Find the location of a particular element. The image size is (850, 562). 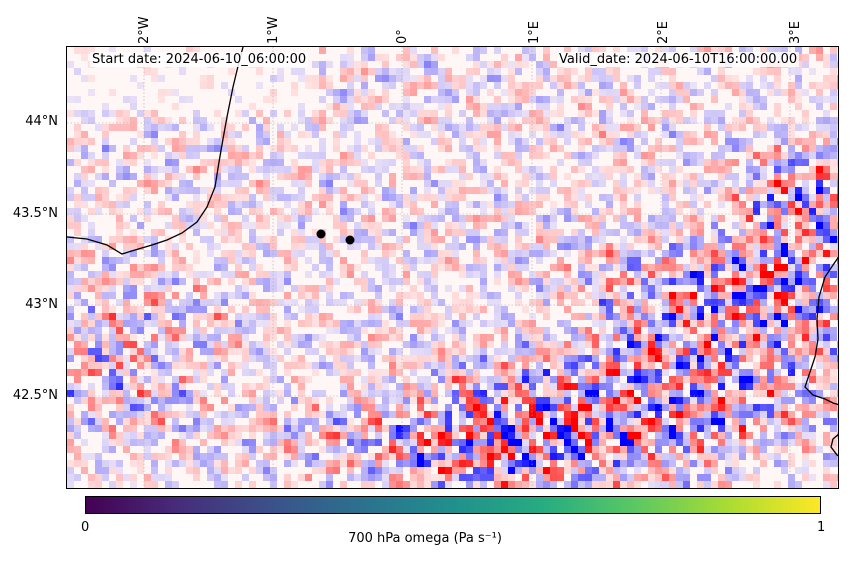

colorbar-max-label: 1 is located at coordinates (821, 527).